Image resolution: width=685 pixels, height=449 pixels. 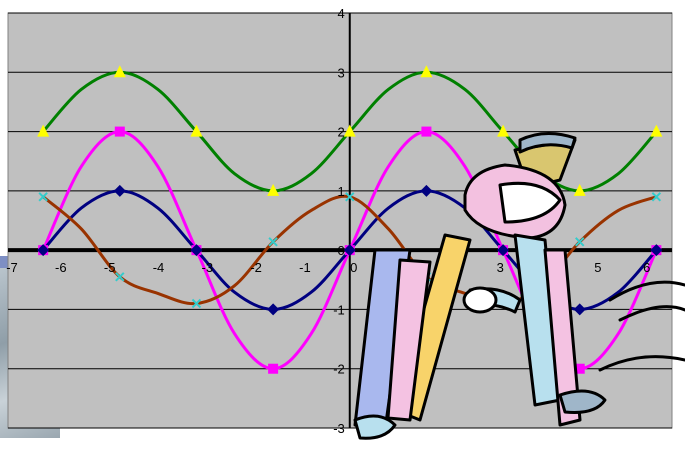 What do you see at coordinates (256, 267) in the screenshot?
I see `x-tick-label: -2` at bounding box center [256, 267].